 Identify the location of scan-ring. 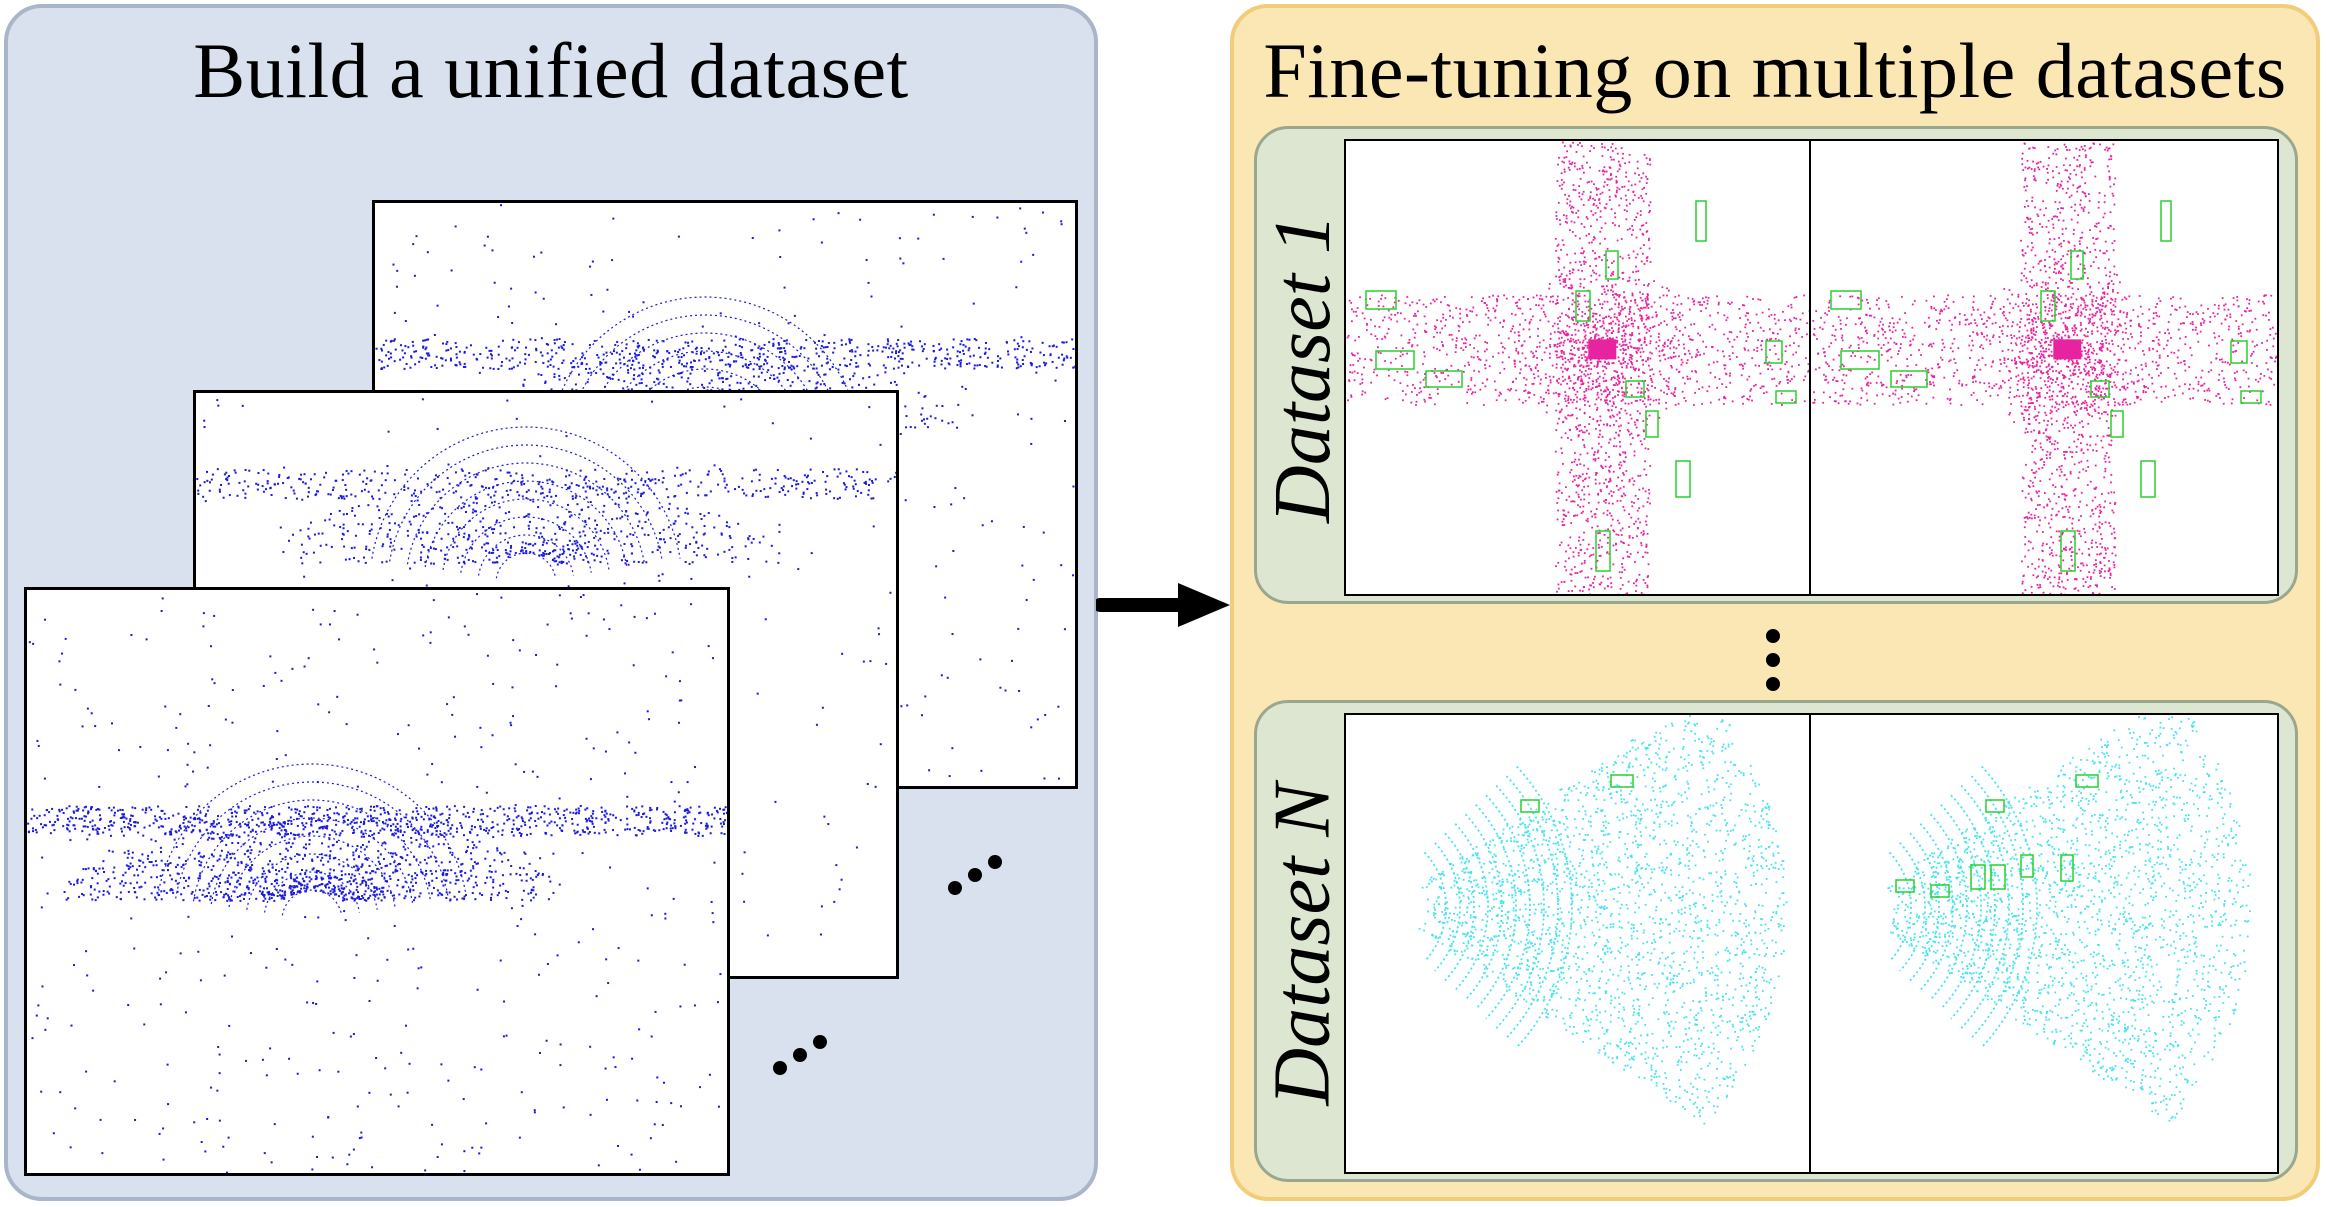
(526, 503).